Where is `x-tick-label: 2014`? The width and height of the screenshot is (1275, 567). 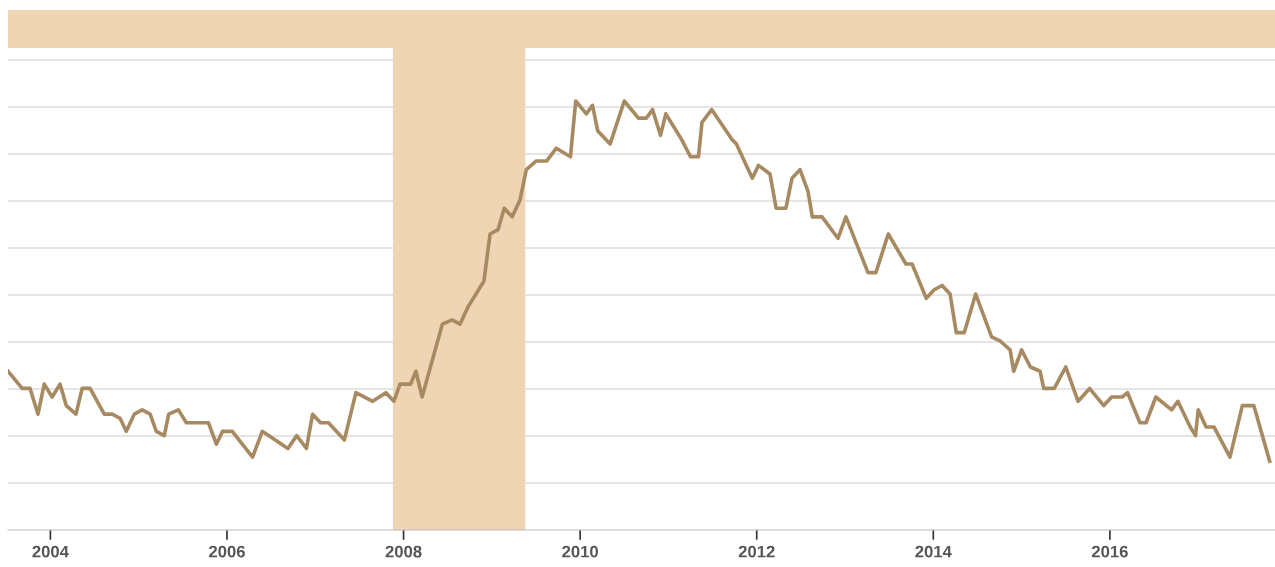 x-tick-label: 2014 is located at coordinates (933, 551).